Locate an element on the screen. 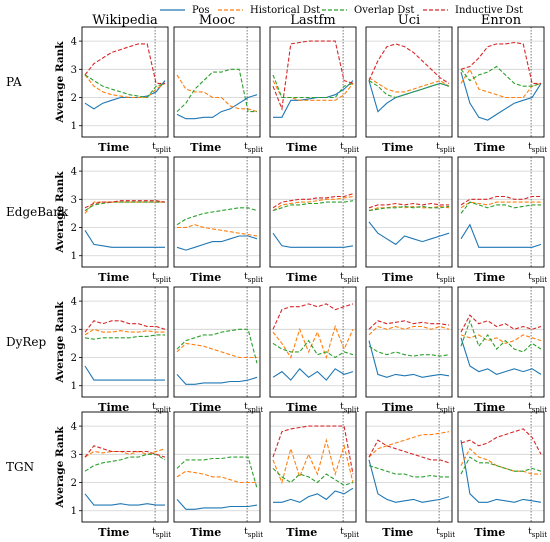 The image size is (550, 542). legend-label: Overlap Dst is located at coordinates (384, 10).